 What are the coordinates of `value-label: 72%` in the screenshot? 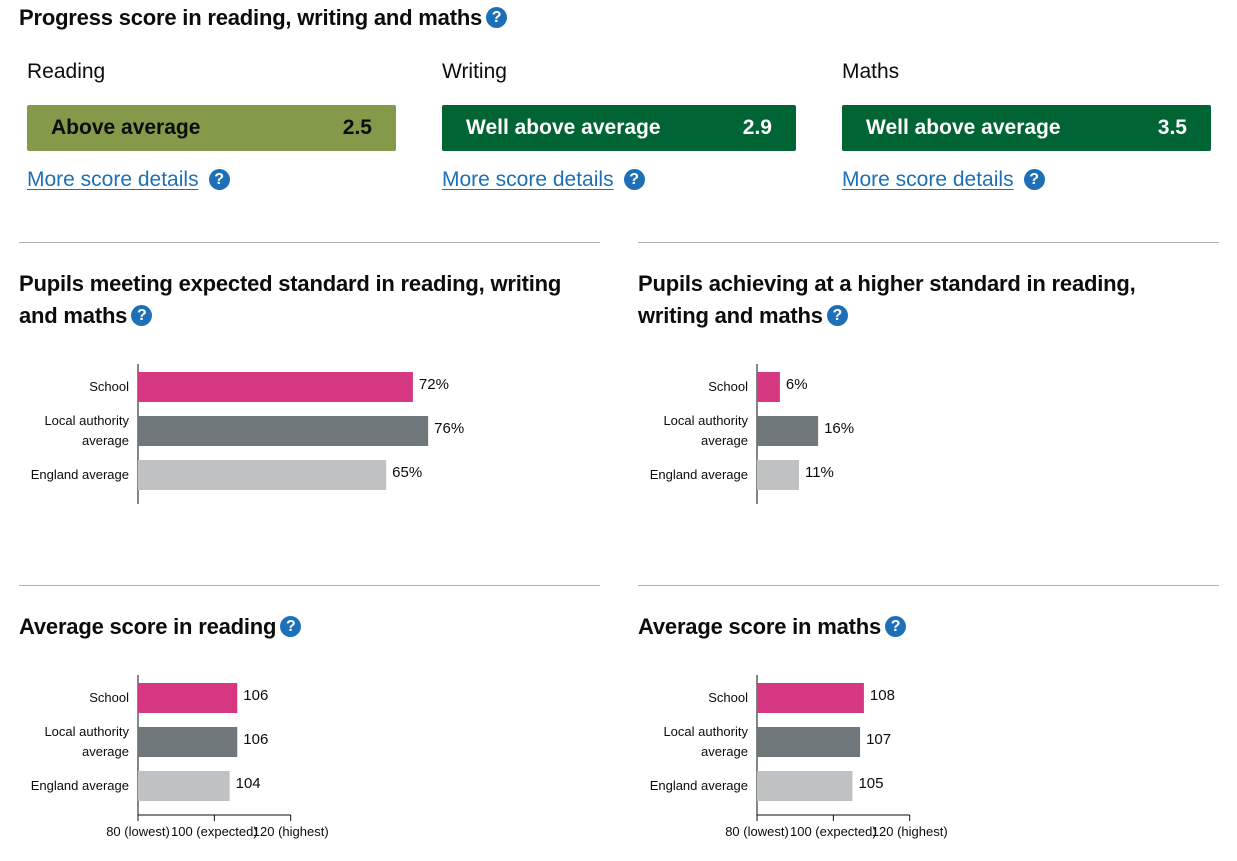 It's located at (434, 384).